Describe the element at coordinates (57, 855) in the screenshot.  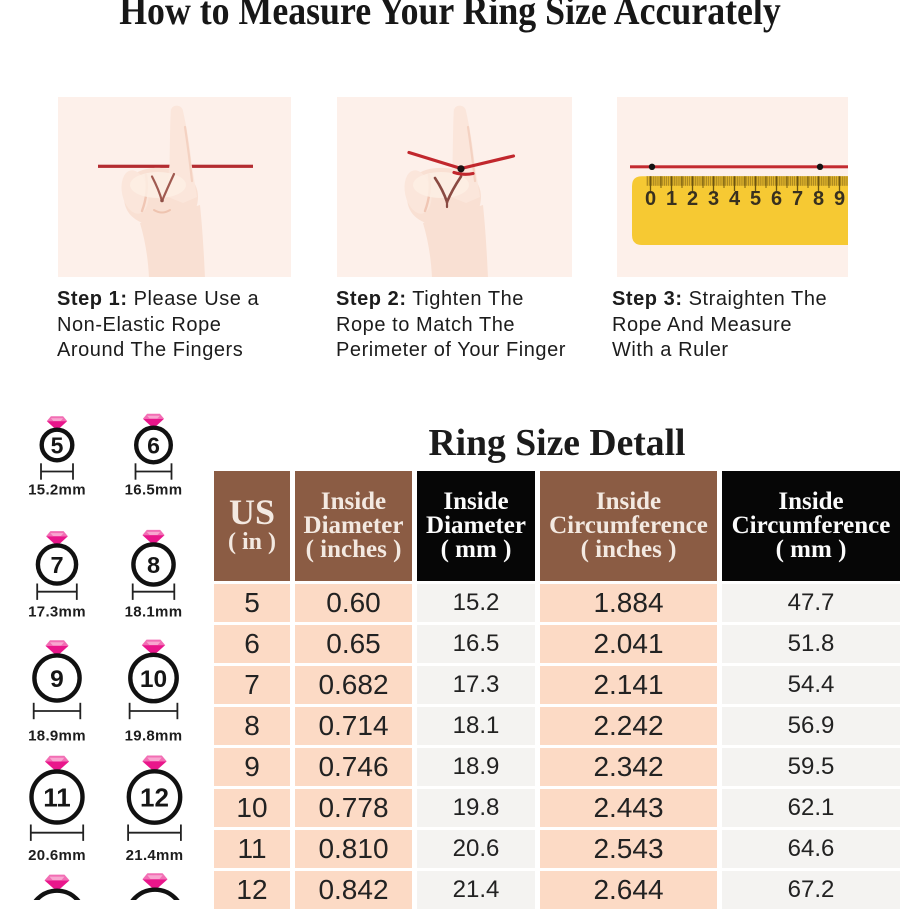
I see `svg-text: 20.6mm` at that location.